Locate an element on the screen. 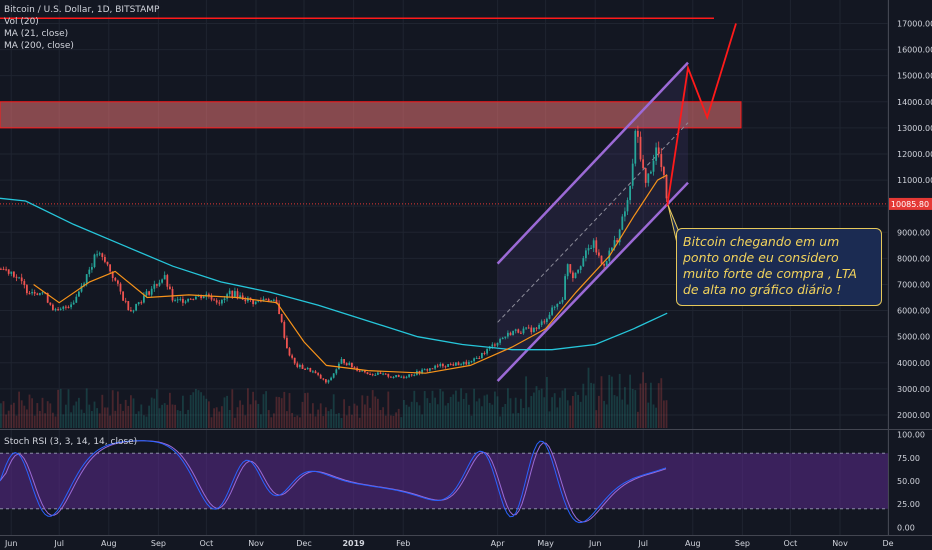 This screenshot has height=550, width=932. symbol-title: Bitcoin / U.S. Dollar, 1D, BITSTAMP is located at coordinates (82, 10).